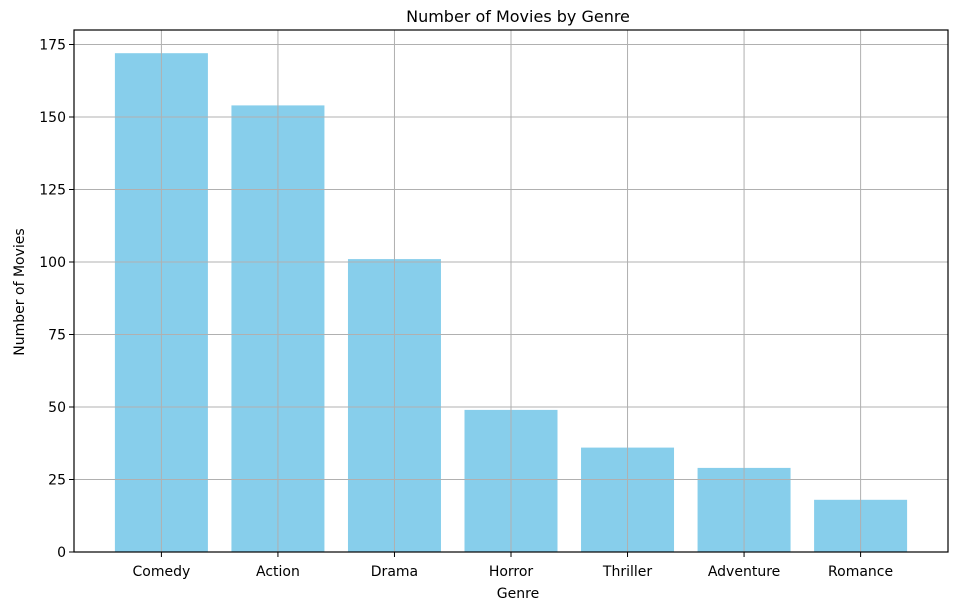 The image size is (978, 604). Describe the element at coordinates (57, 481) in the screenshot. I see `y-tick-label: 25` at that location.